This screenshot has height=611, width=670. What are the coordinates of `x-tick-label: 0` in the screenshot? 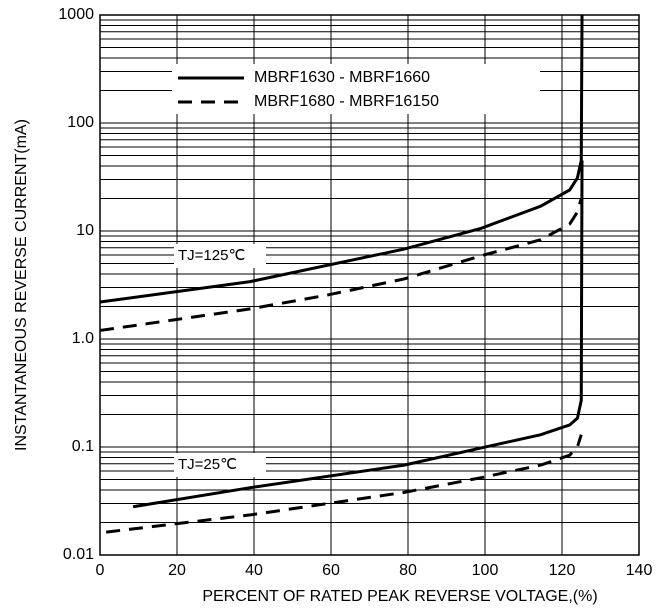 It's located at (100, 570).